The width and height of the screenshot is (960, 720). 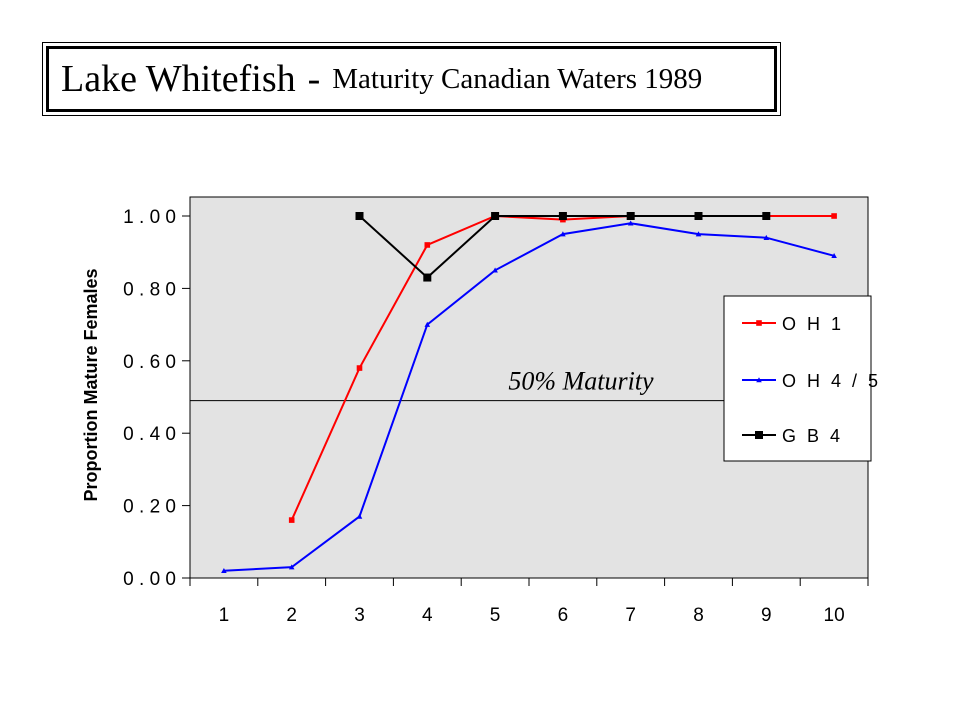 What do you see at coordinates (581, 381) in the screenshot?
I see `reference-line-label: 50% Maturity` at bounding box center [581, 381].